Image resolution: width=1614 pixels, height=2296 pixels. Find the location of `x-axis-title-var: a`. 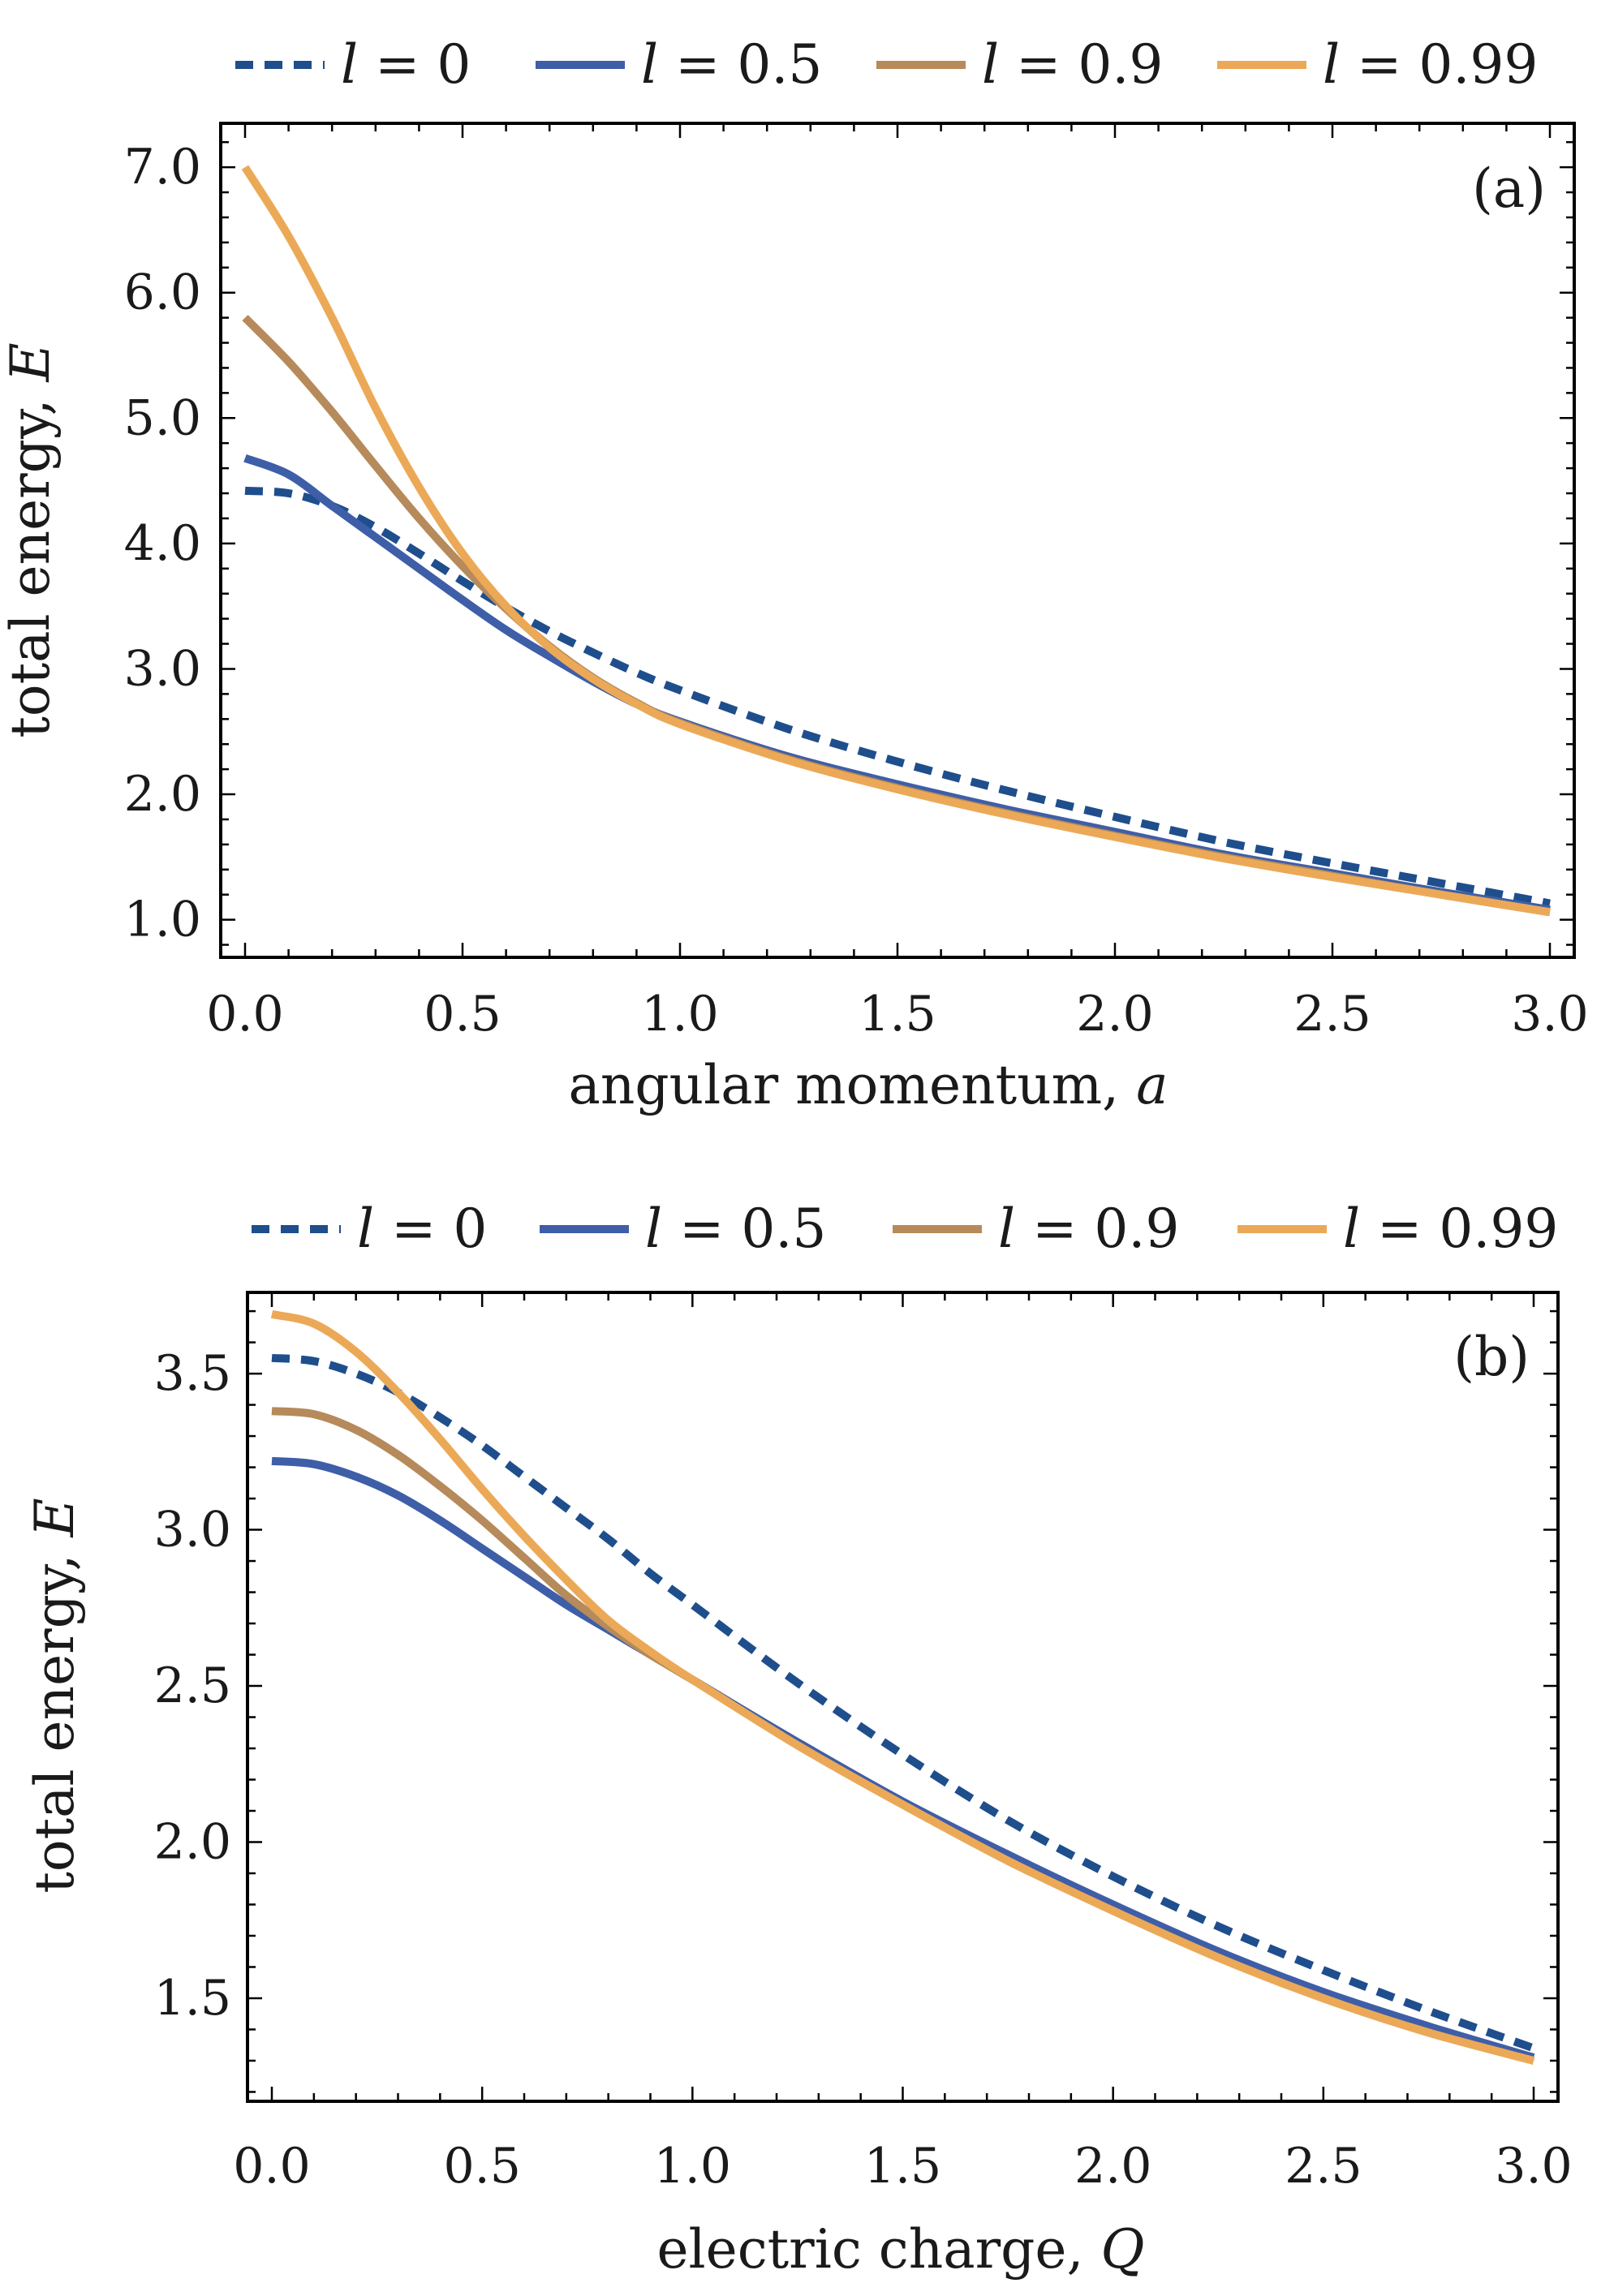

x-axis-title-var: a is located at coordinates (1152, 1085).